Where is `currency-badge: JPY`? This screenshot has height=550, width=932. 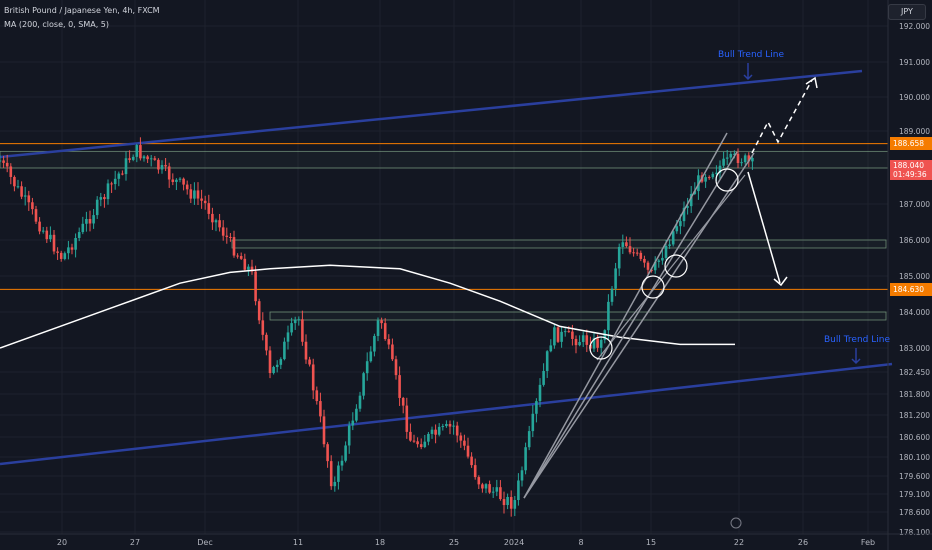 currency-badge: JPY is located at coordinates (907, 12).